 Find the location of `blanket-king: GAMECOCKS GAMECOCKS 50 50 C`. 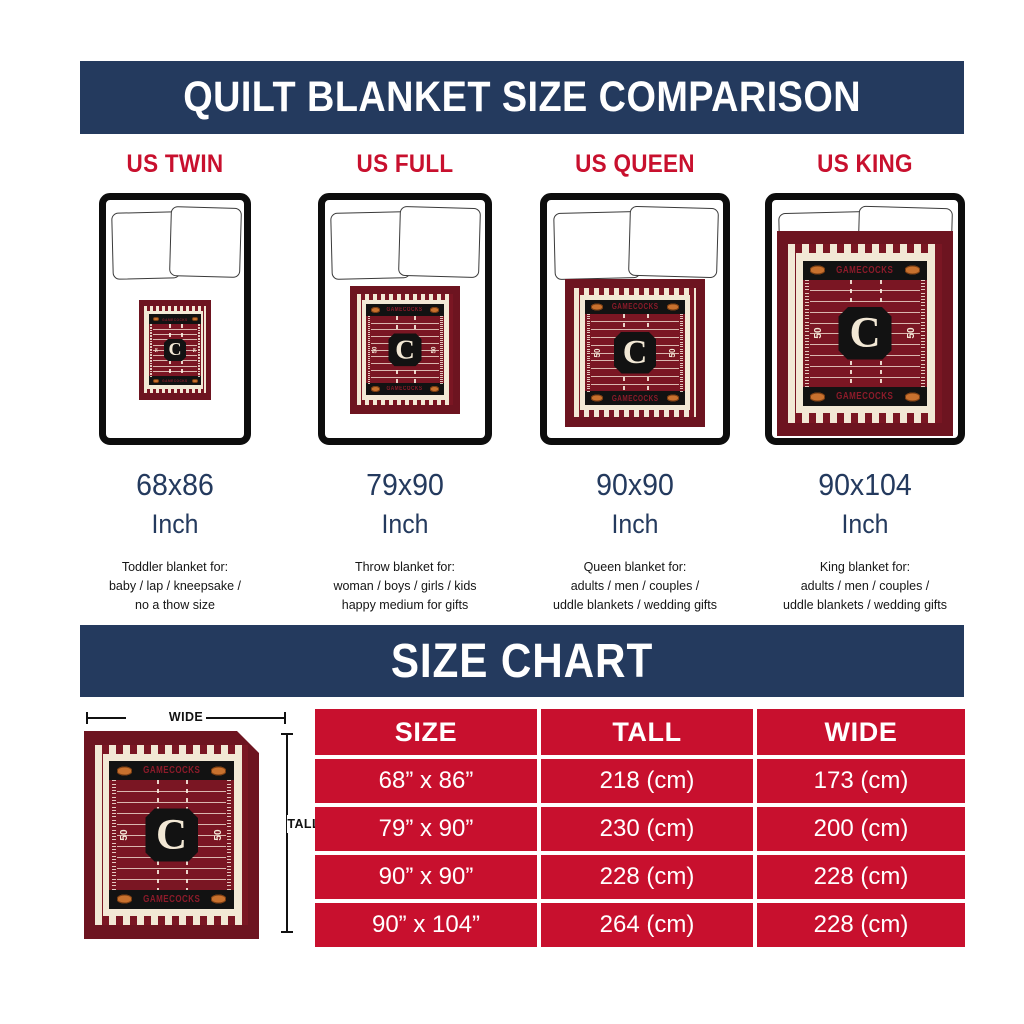

blanket-king: GAMECOCKS GAMECOCKS 50 50 C is located at coordinates (865, 333).